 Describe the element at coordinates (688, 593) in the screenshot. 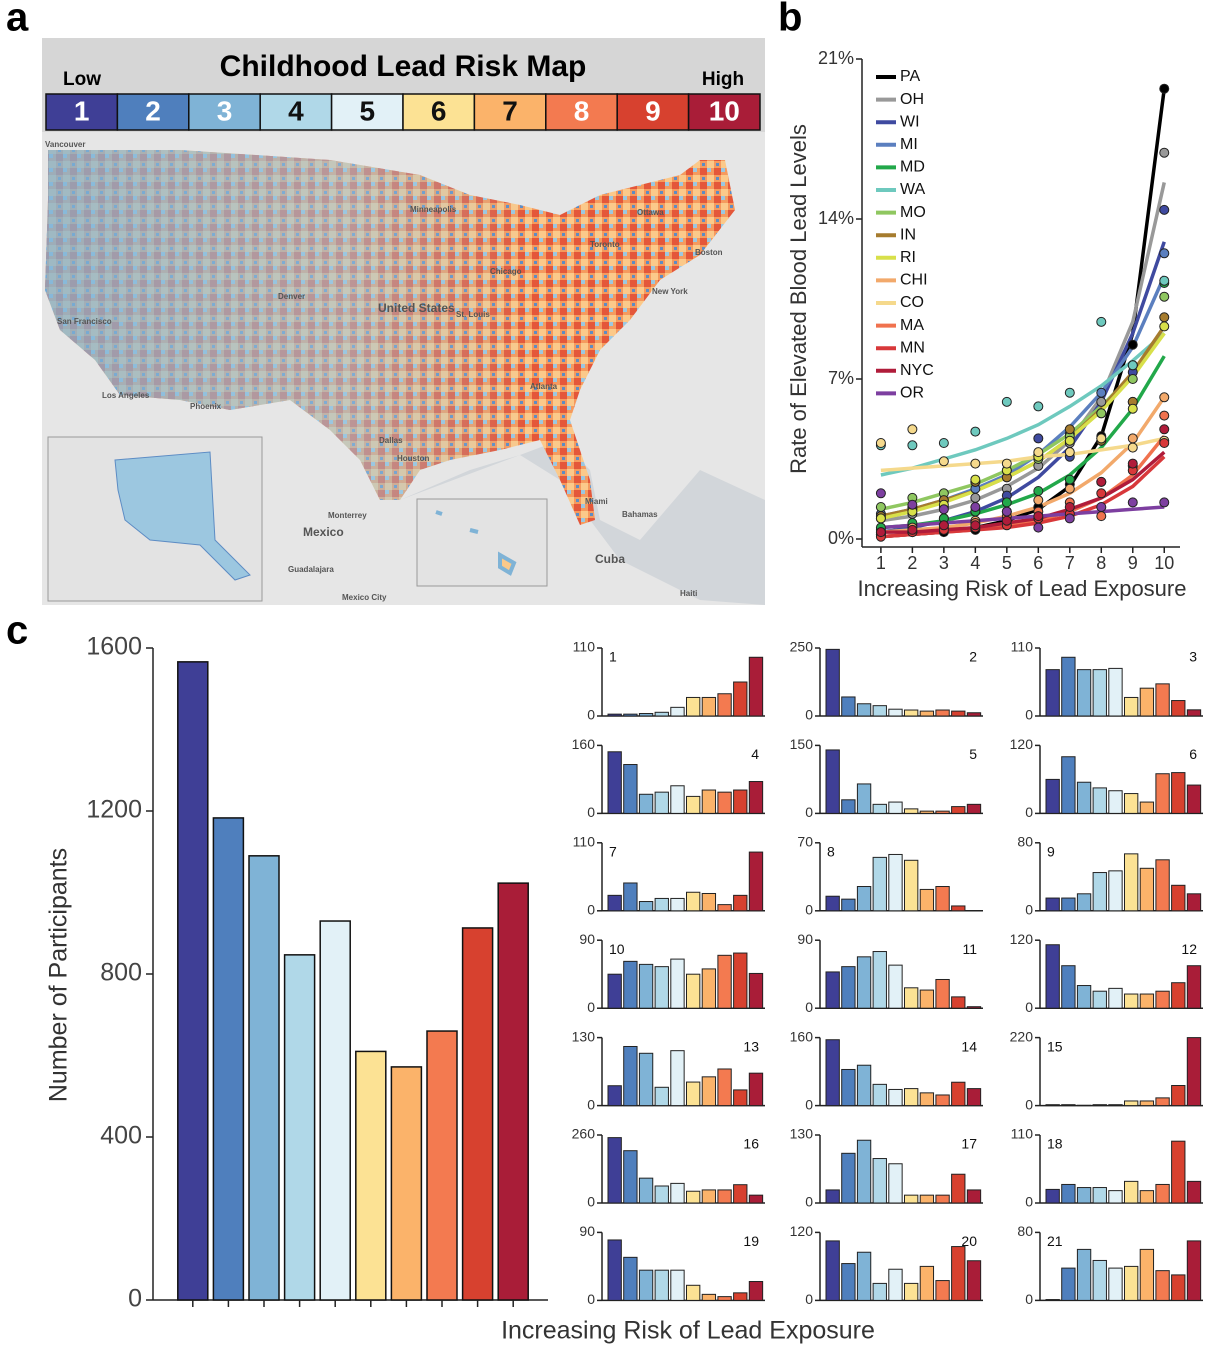

I see `place-label: Haiti` at that location.